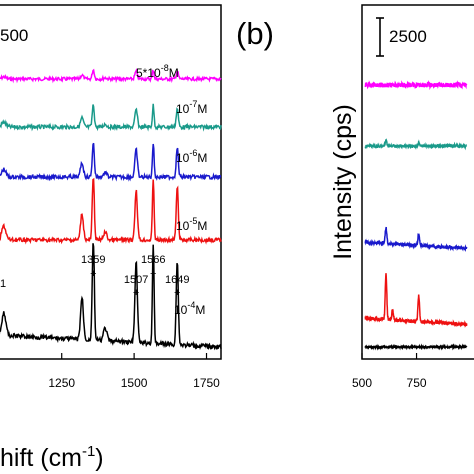  Describe the element at coordinates (14, 35) in the screenshot. I see `panel-a-scale-label: 500` at that location.